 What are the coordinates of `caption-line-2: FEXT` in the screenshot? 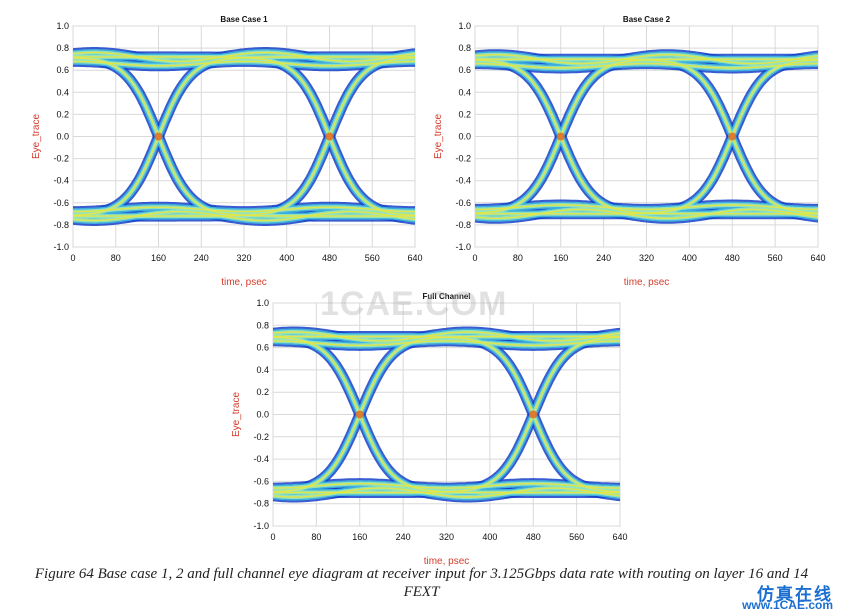 It's located at (421, 592).